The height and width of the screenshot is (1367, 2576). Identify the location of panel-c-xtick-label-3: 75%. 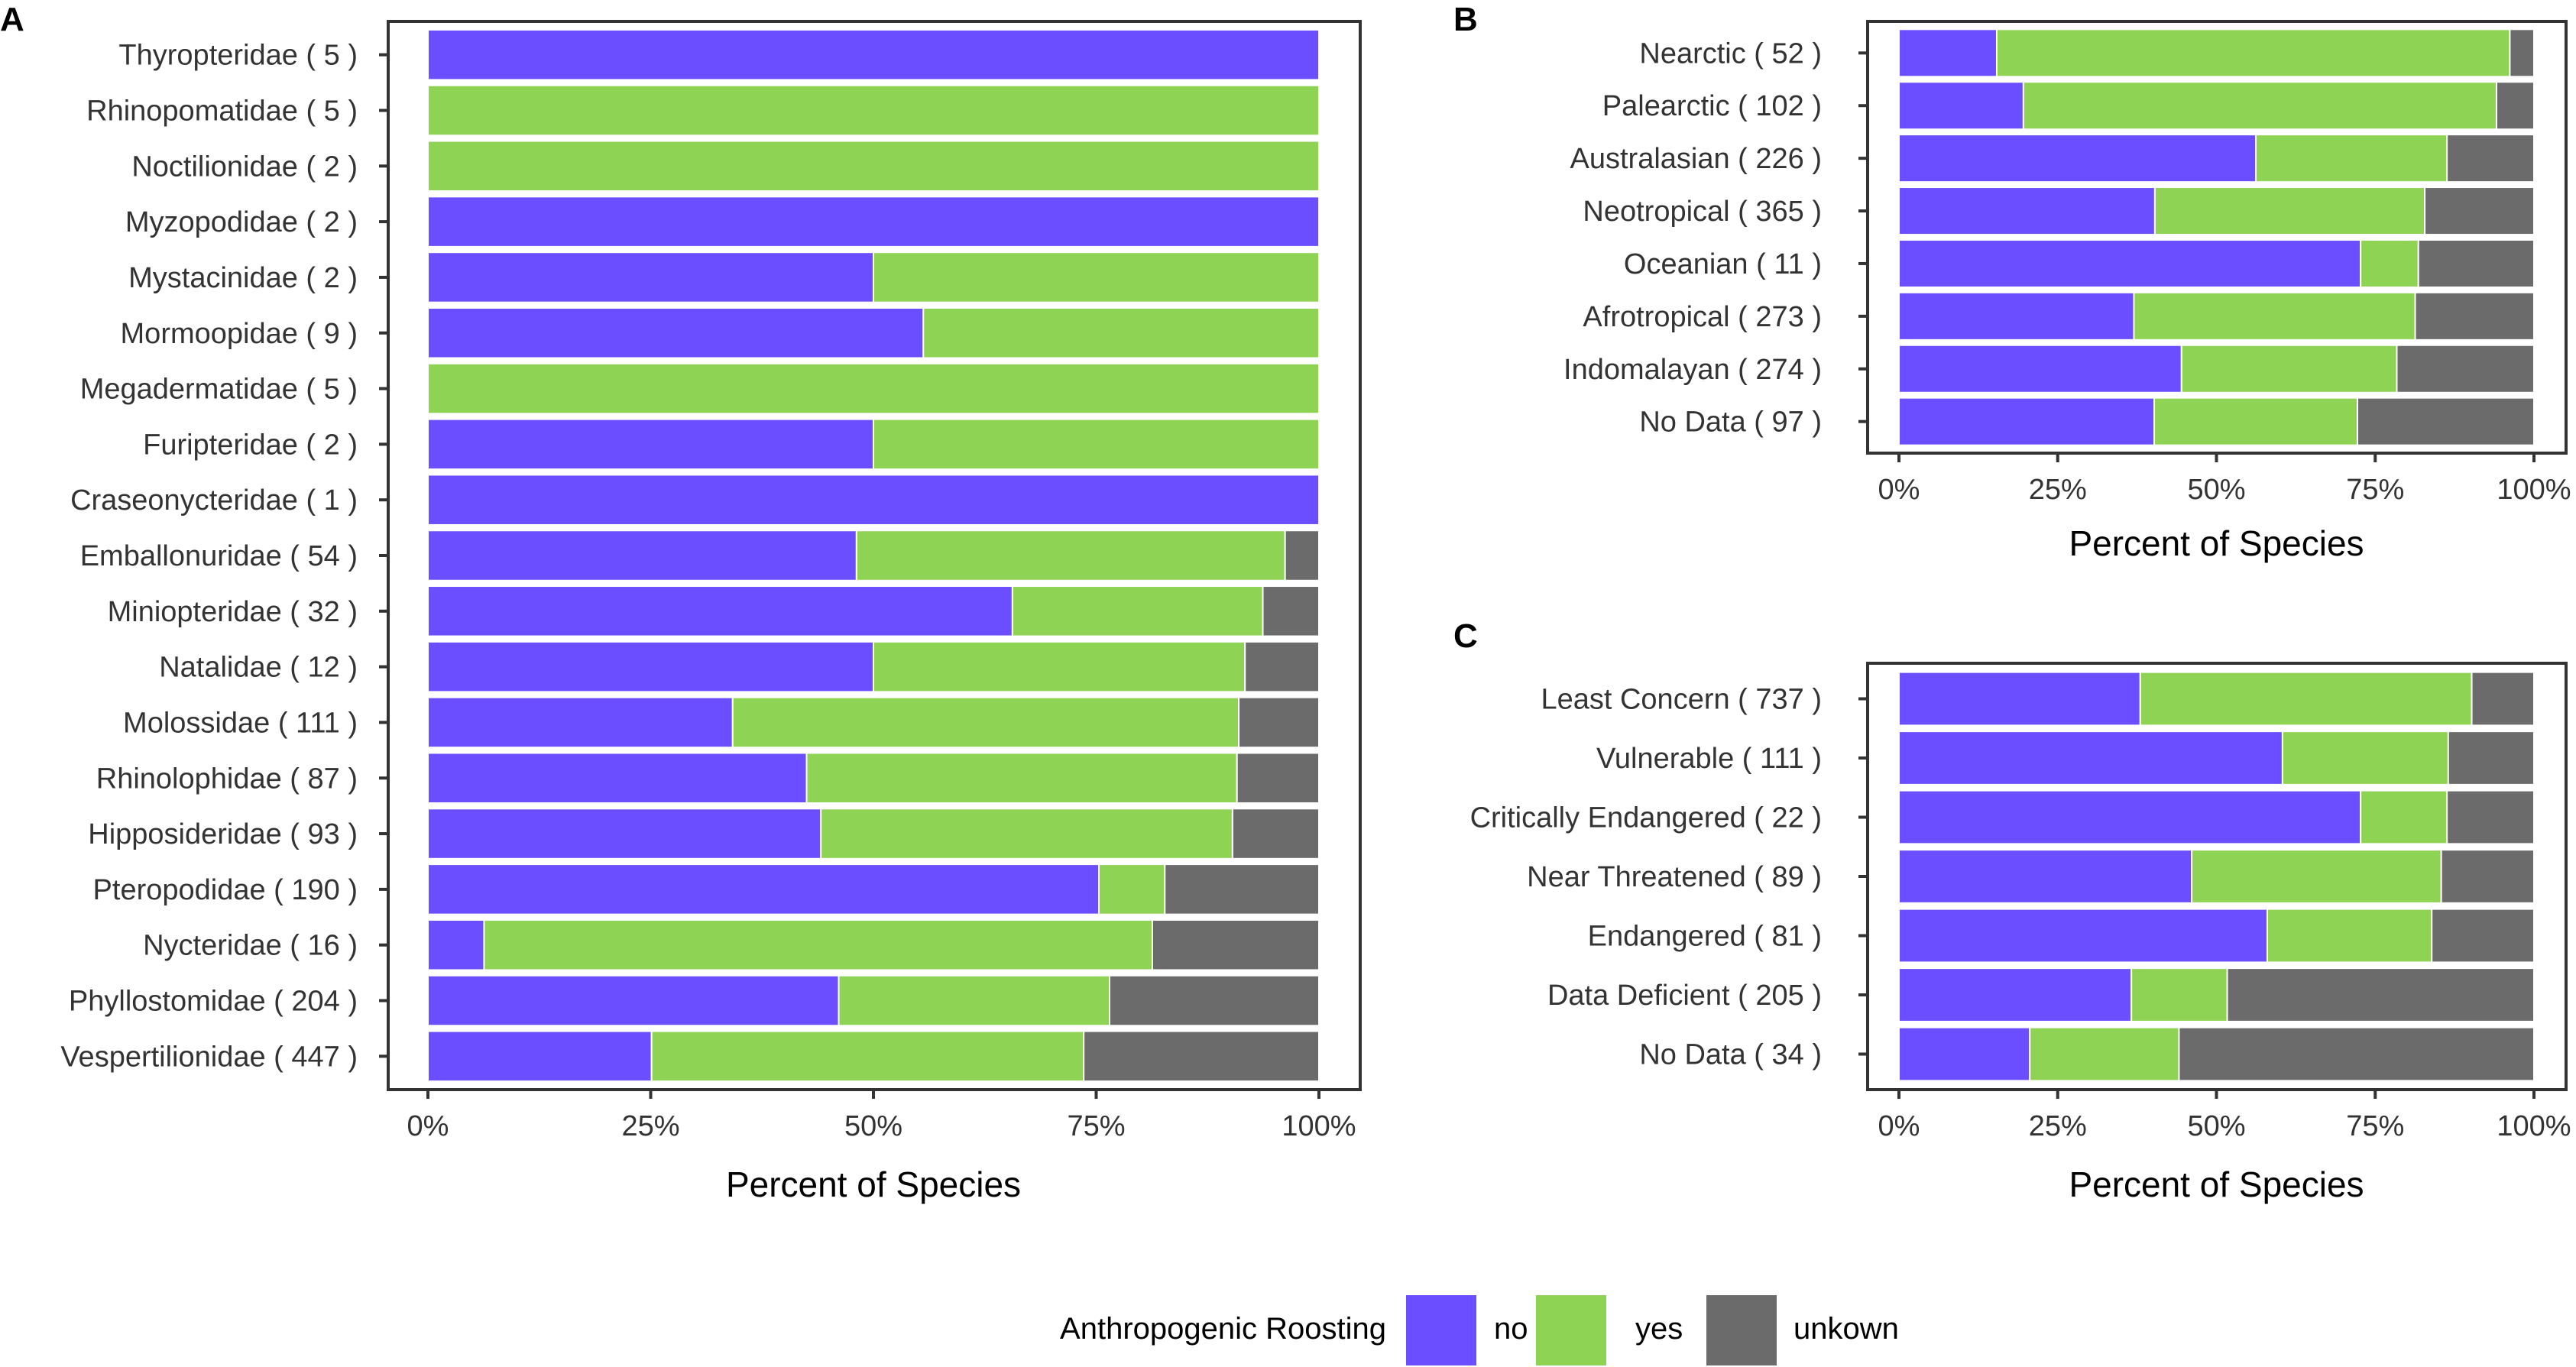
(2375, 1126).